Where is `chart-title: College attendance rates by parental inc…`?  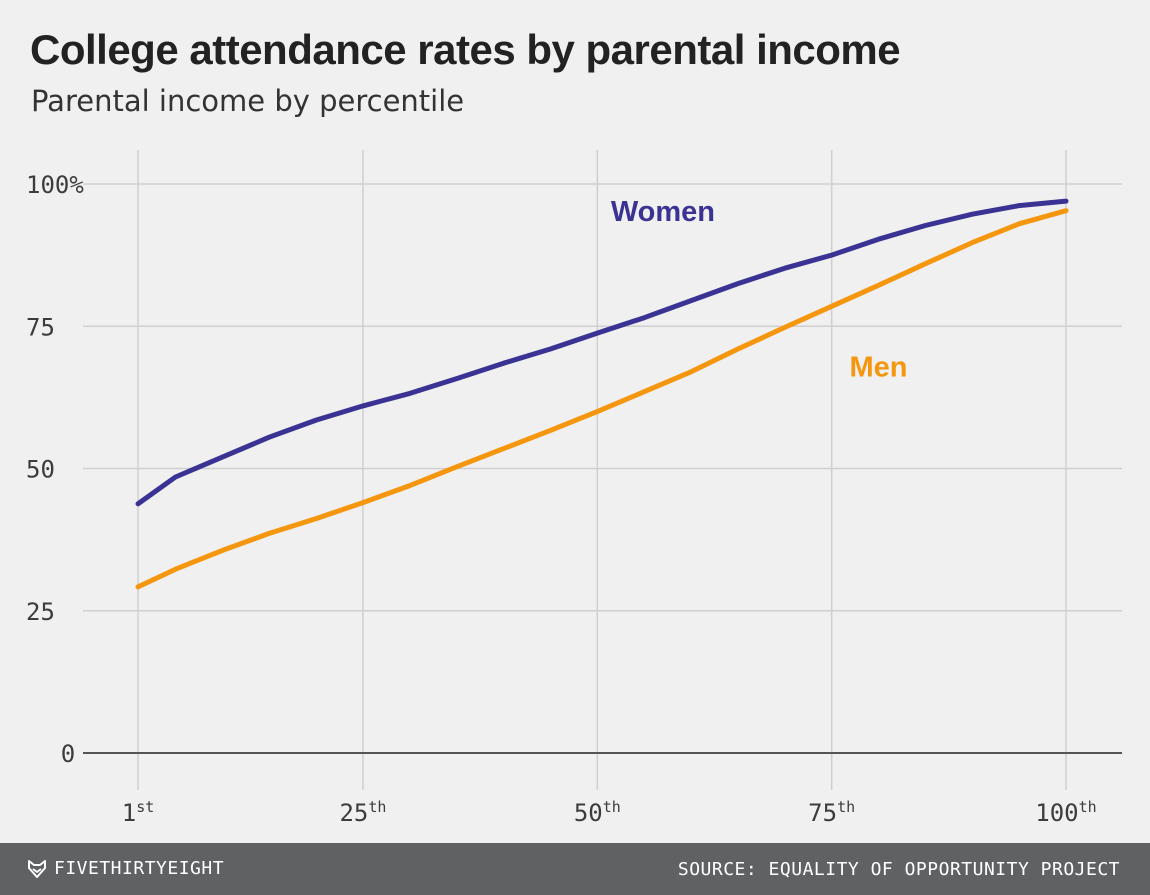
chart-title: College attendance rates by parental inc… is located at coordinates (465, 49).